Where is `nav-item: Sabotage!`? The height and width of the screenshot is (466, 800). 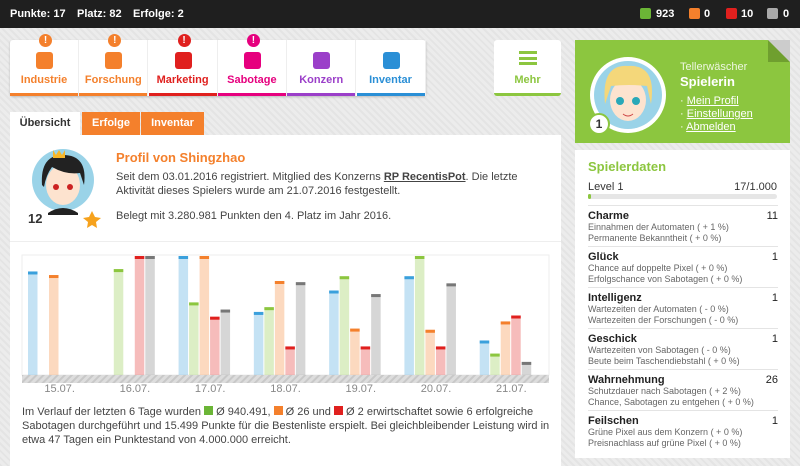
nav-item: Sabotage! is located at coordinates (252, 65).